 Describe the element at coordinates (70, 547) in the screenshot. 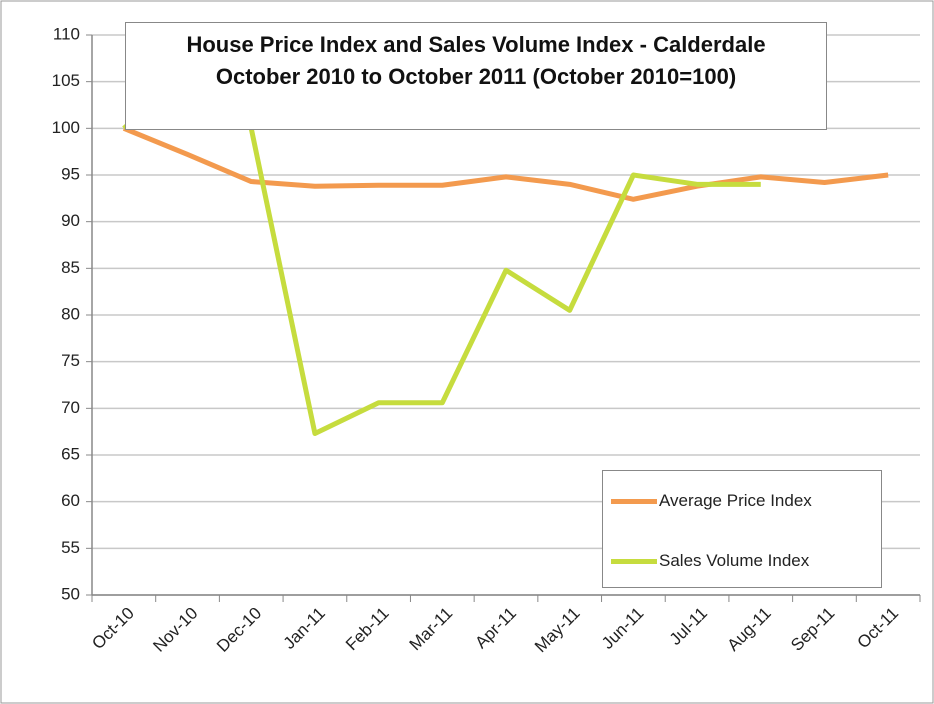

I see `y-tick-label: 55` at that location.